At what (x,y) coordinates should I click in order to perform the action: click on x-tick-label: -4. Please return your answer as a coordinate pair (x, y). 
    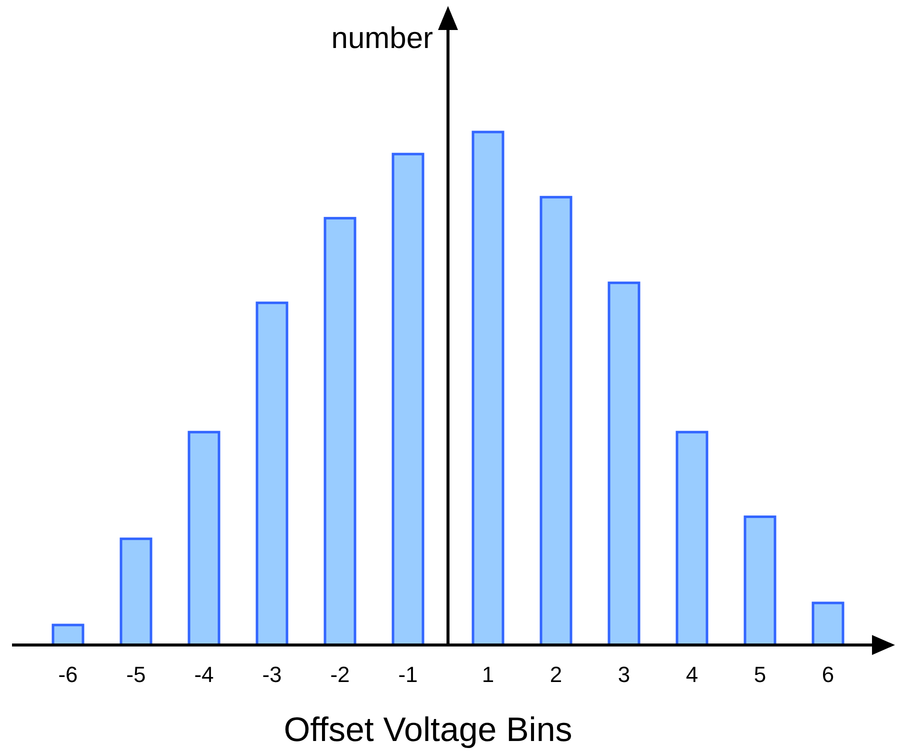
    Looking at the image, I should click on (204, 674).